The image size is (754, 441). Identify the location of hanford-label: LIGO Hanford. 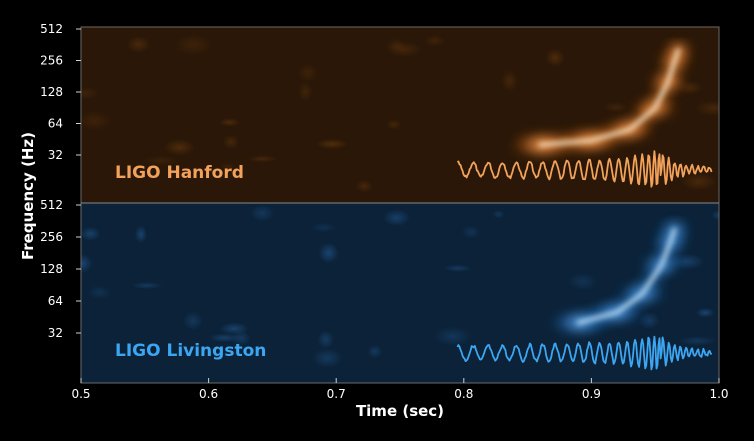
(179, 173).